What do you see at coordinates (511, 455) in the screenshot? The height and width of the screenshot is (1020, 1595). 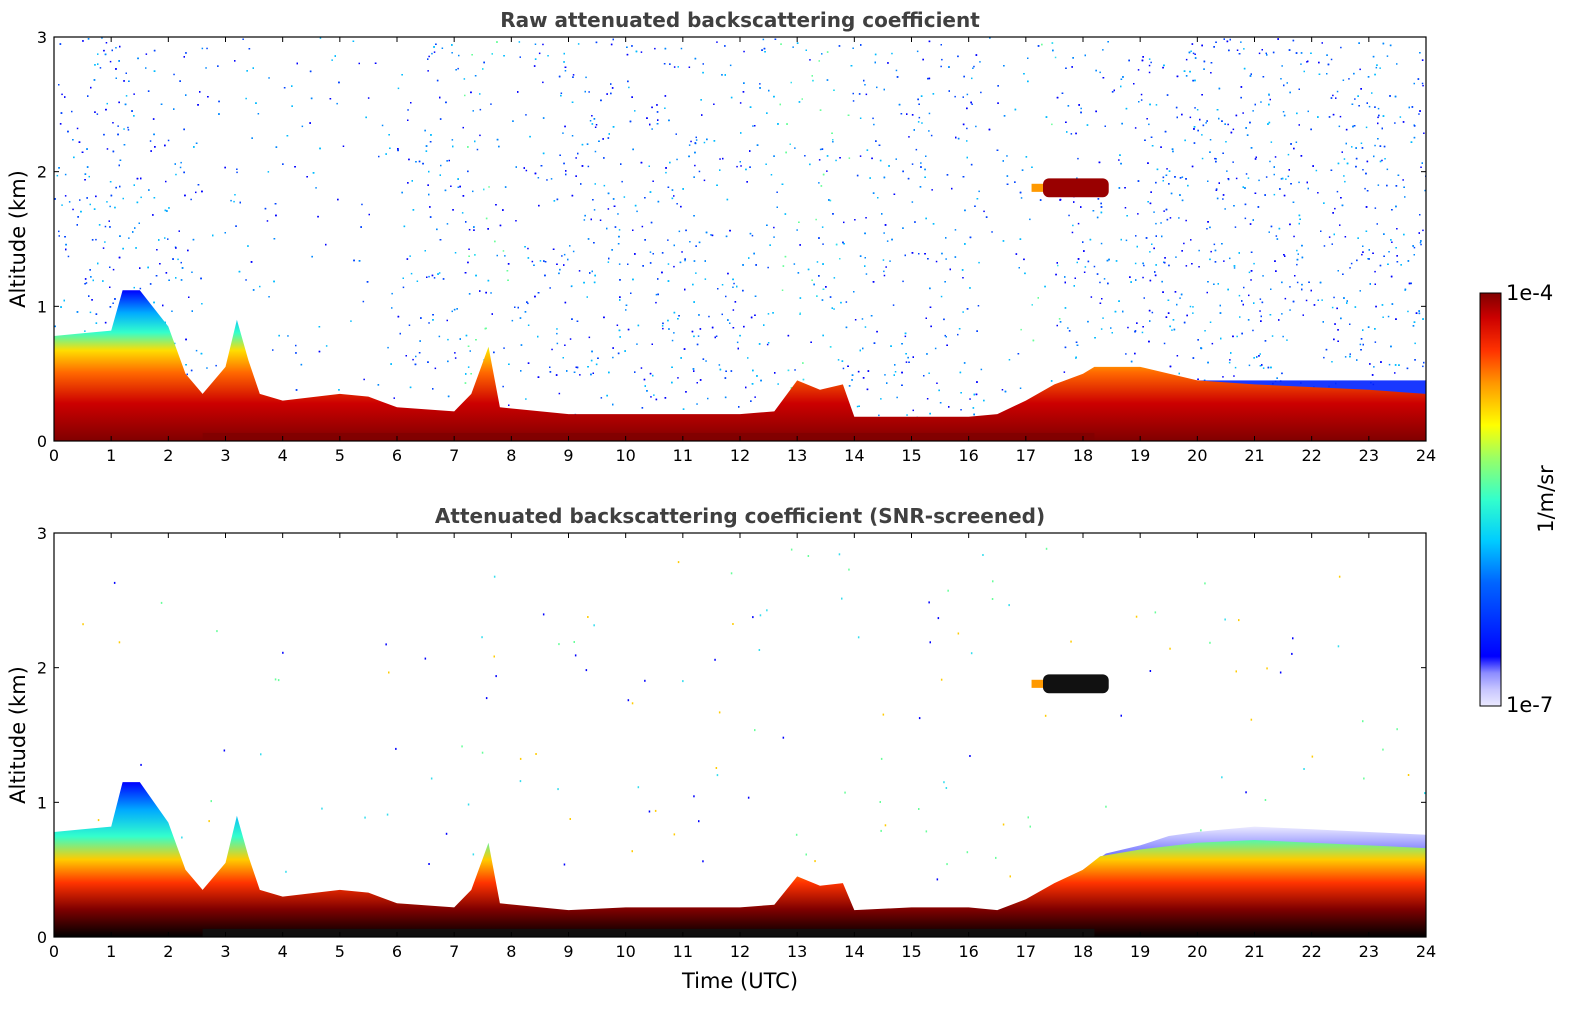 I see `x-tick-label: 8` at bounding box center [511, 455].